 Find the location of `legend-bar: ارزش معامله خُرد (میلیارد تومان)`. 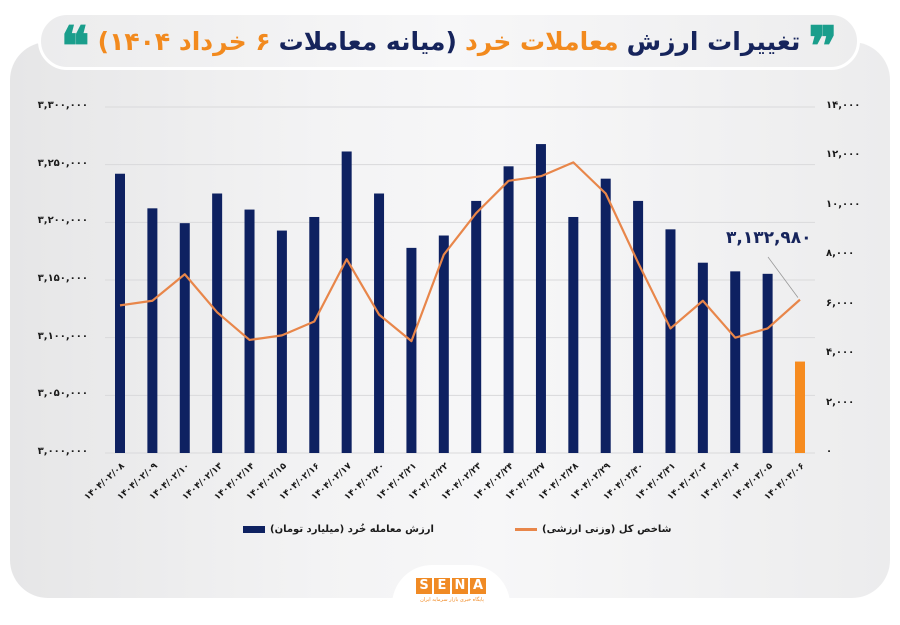

legend-bar: ارزش معامله خُرد (میلیارد تومان) is located at coordinates (338, 529).